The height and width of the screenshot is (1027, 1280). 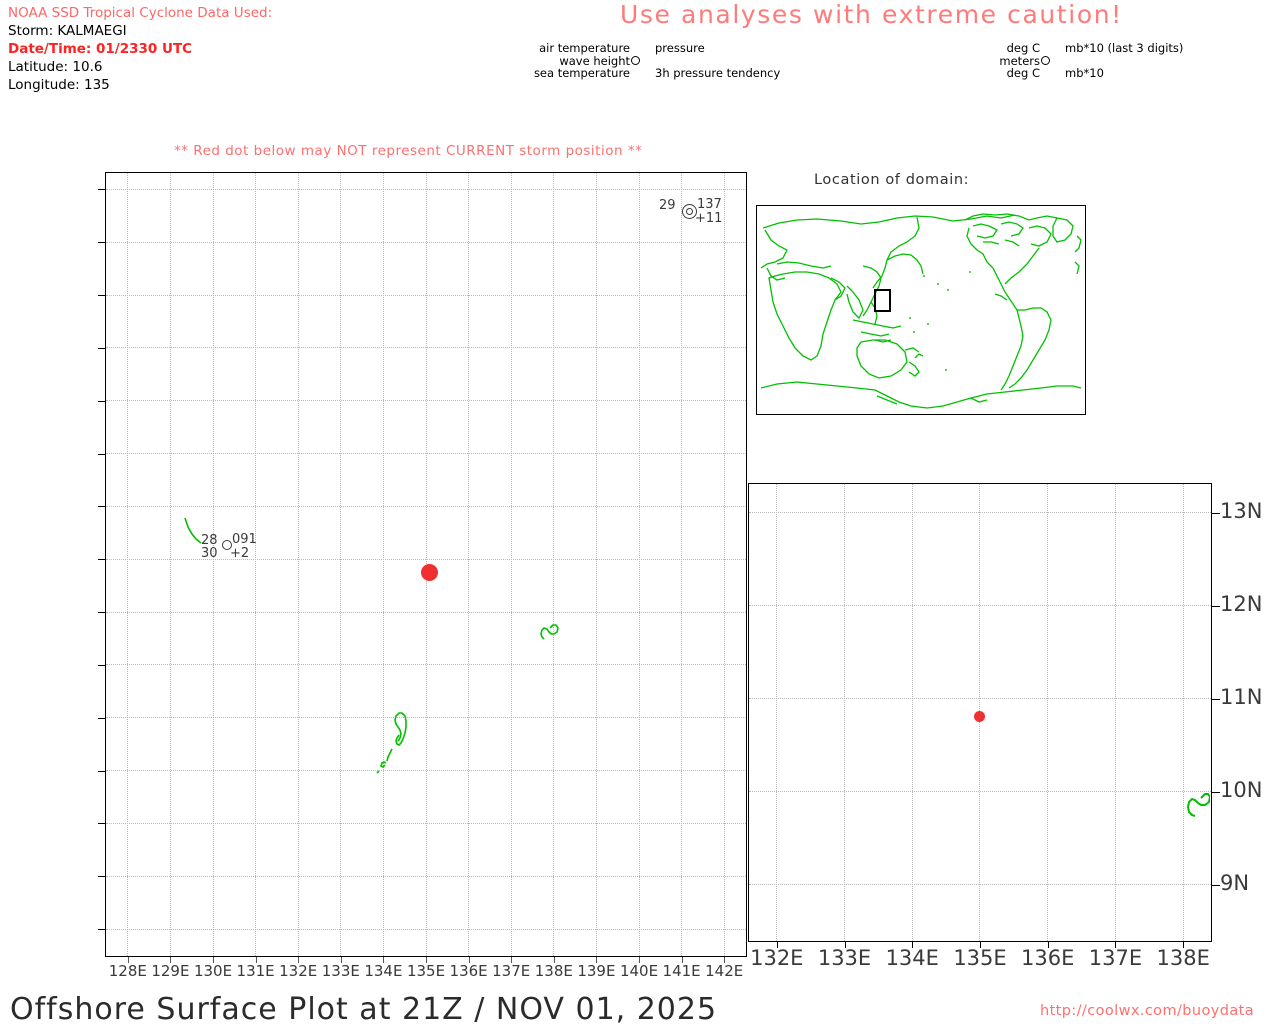 I want to click on main-xaxis-label: 136E, so click(x=468, y=971).